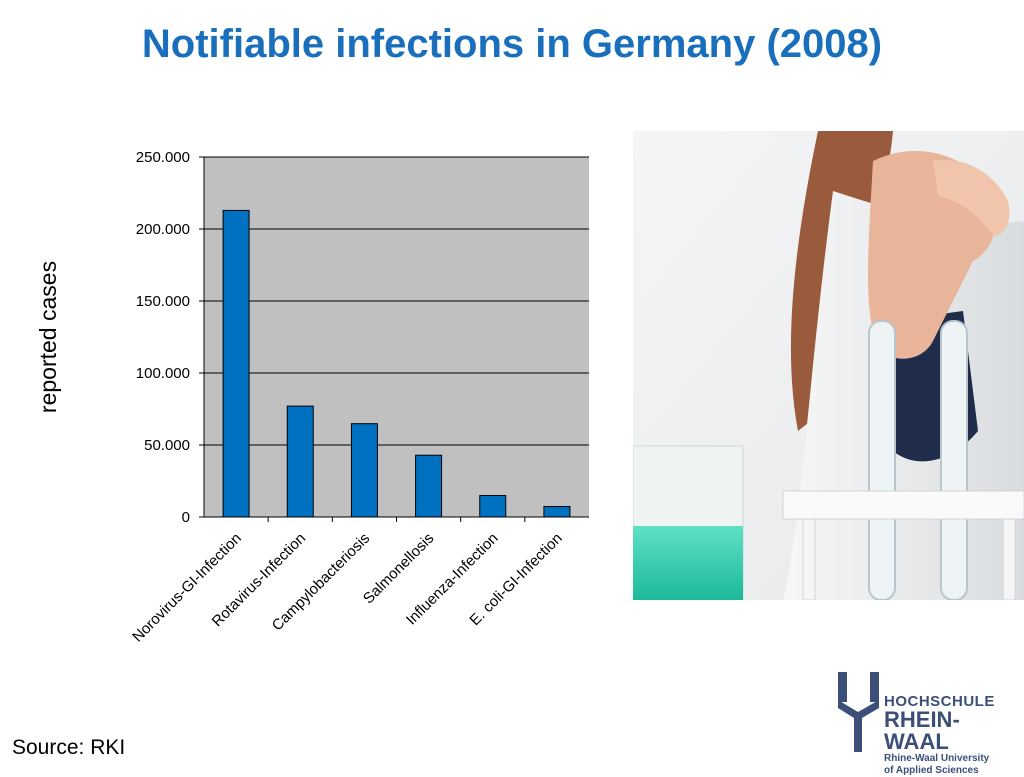  What do you see at coordinates (163, 301) in the screenshot?
I see `y-tick-label: 150.000` at bounding box center [163, 301].